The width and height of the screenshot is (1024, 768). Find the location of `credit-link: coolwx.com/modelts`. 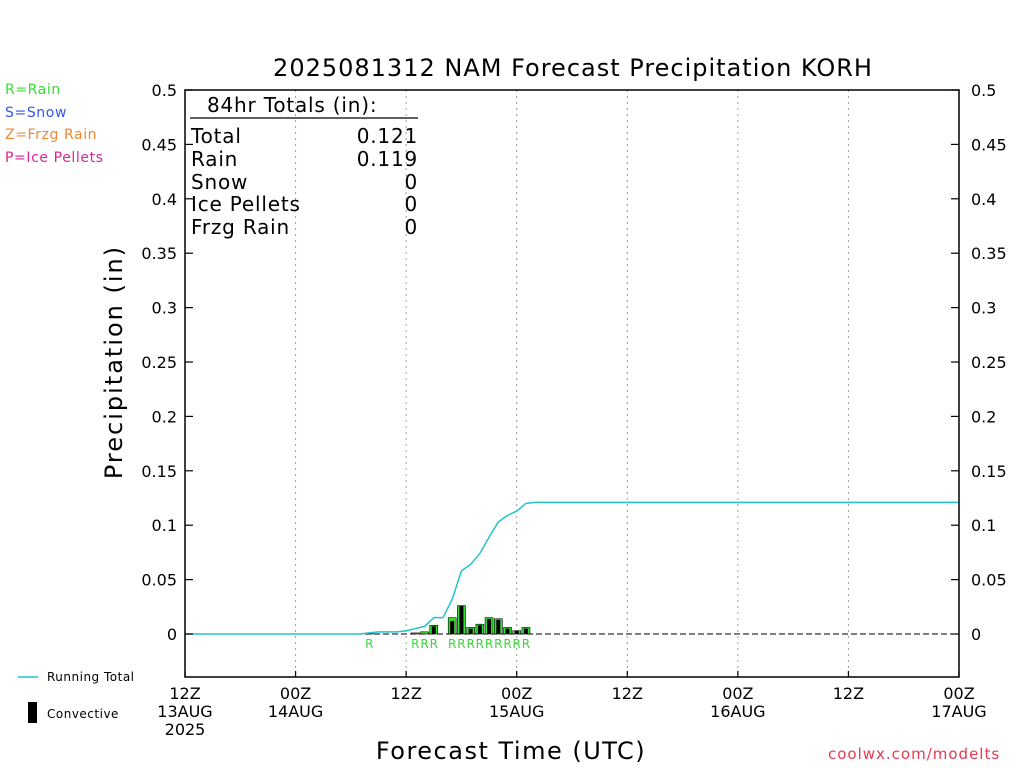

credit-link: coolwx.com/modelts is located at coordinates (914, 754).